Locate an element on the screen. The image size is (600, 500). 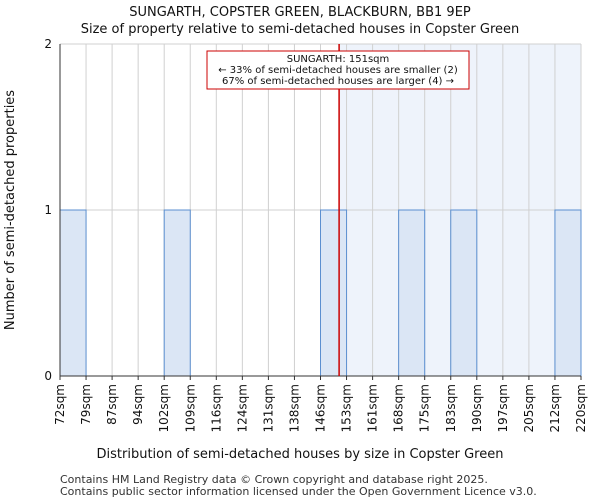
x-tick-label: 109sqm is located at coordinates (190, 408).